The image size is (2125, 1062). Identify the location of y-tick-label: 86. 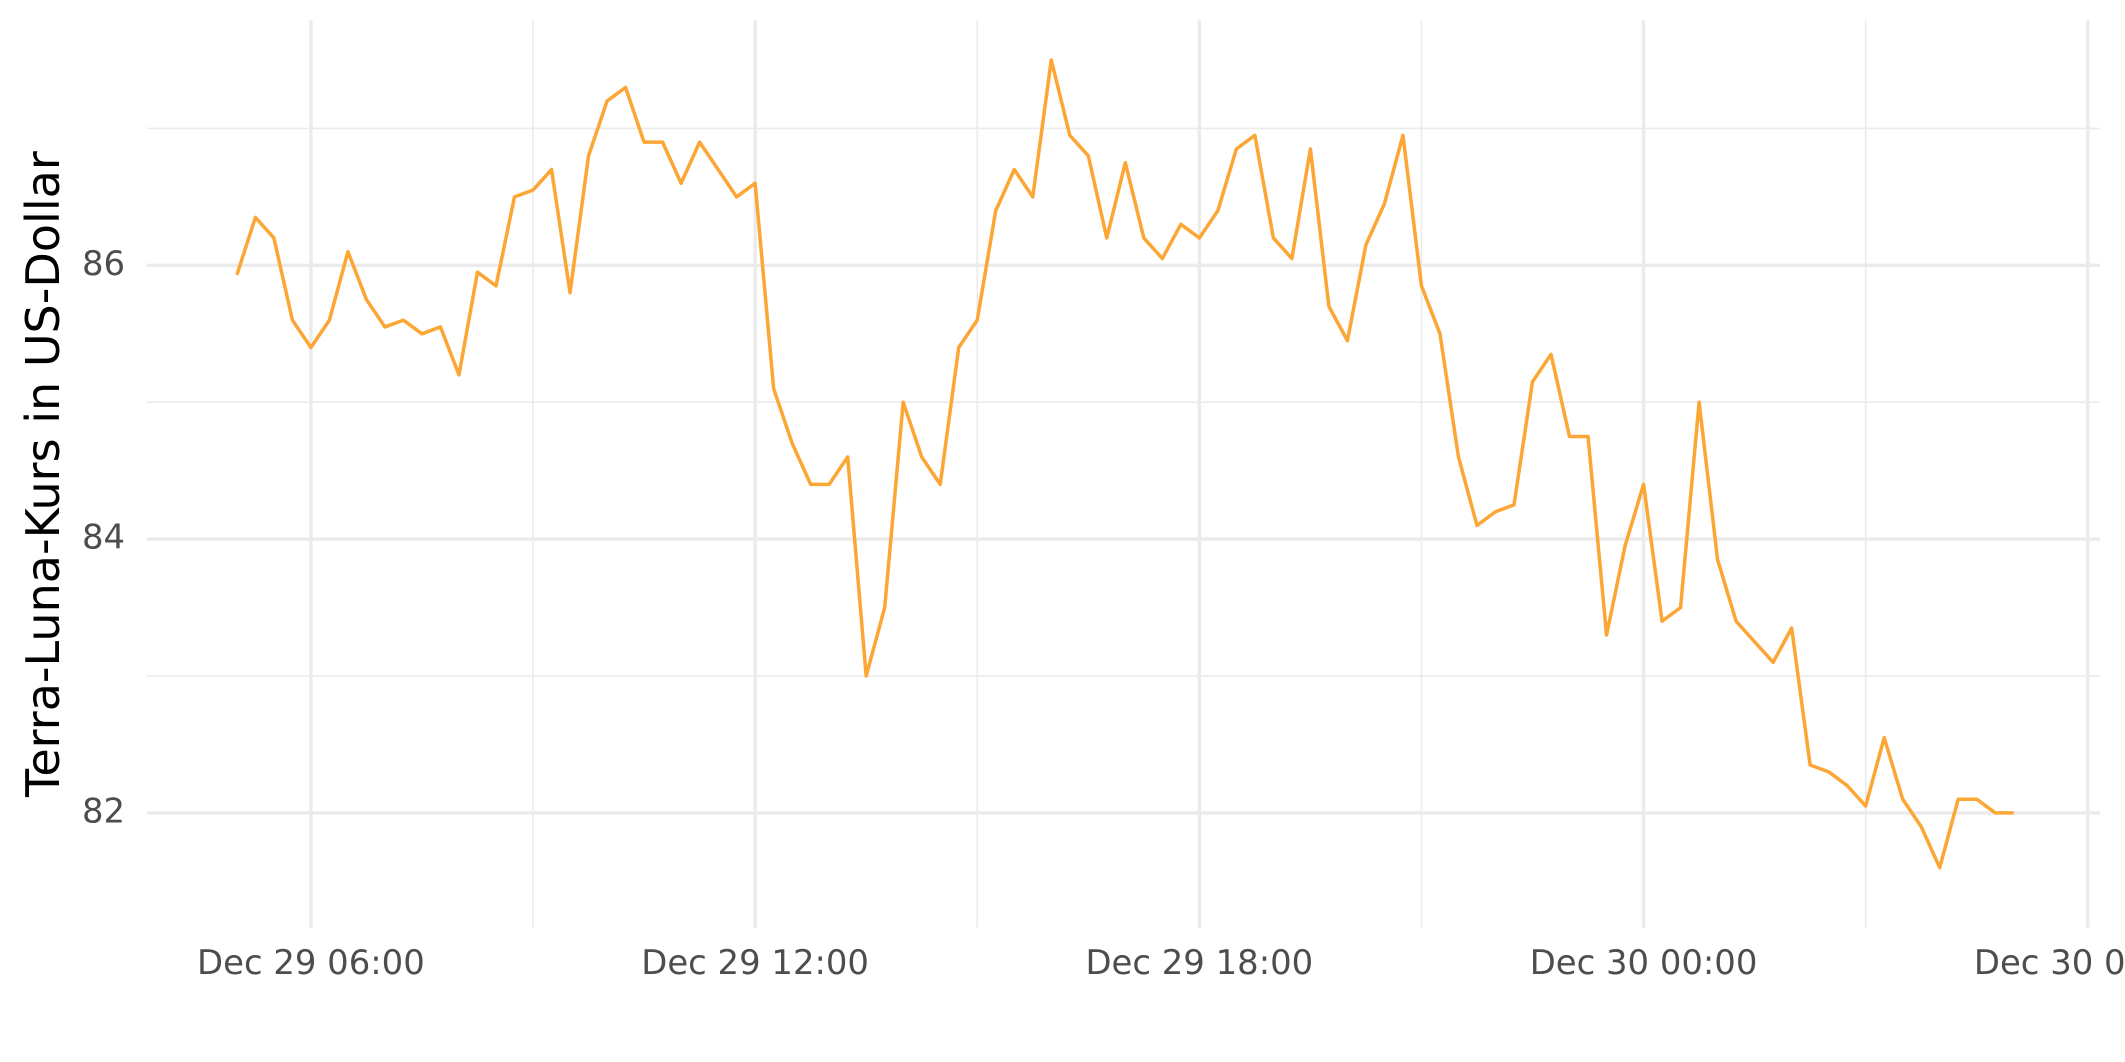
(103, 263).